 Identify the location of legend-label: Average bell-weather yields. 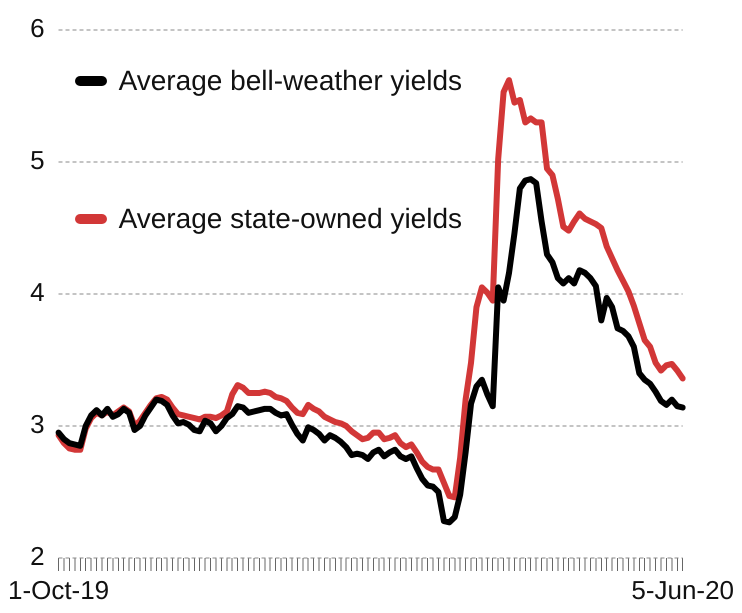
(290, 80).